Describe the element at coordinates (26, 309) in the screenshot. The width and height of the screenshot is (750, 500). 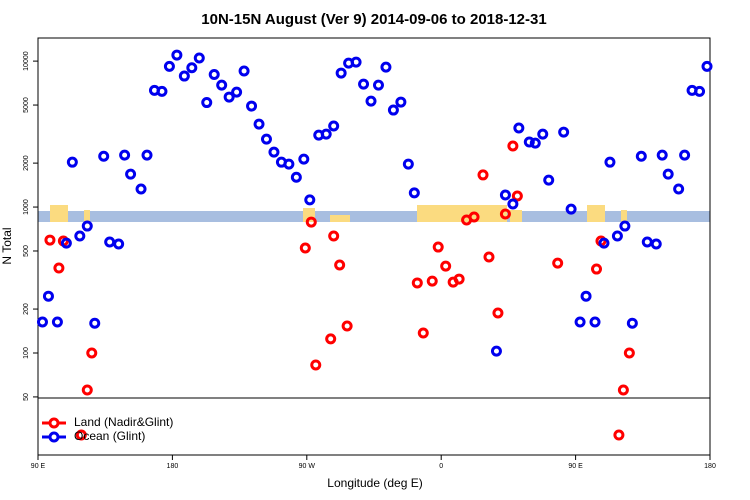
I see `y-tick-label: 200` at that location.